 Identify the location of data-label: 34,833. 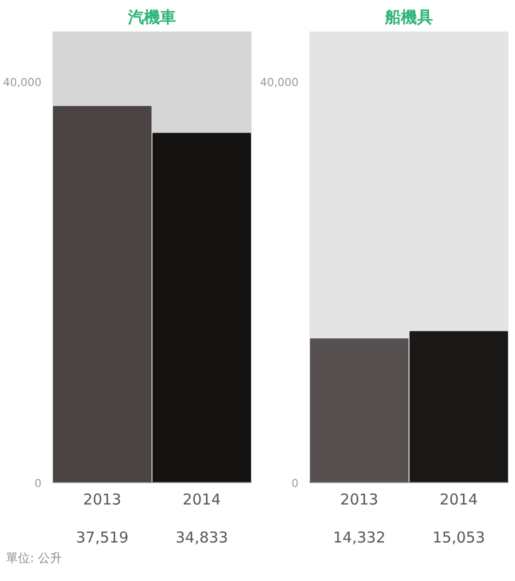
(202, 537).